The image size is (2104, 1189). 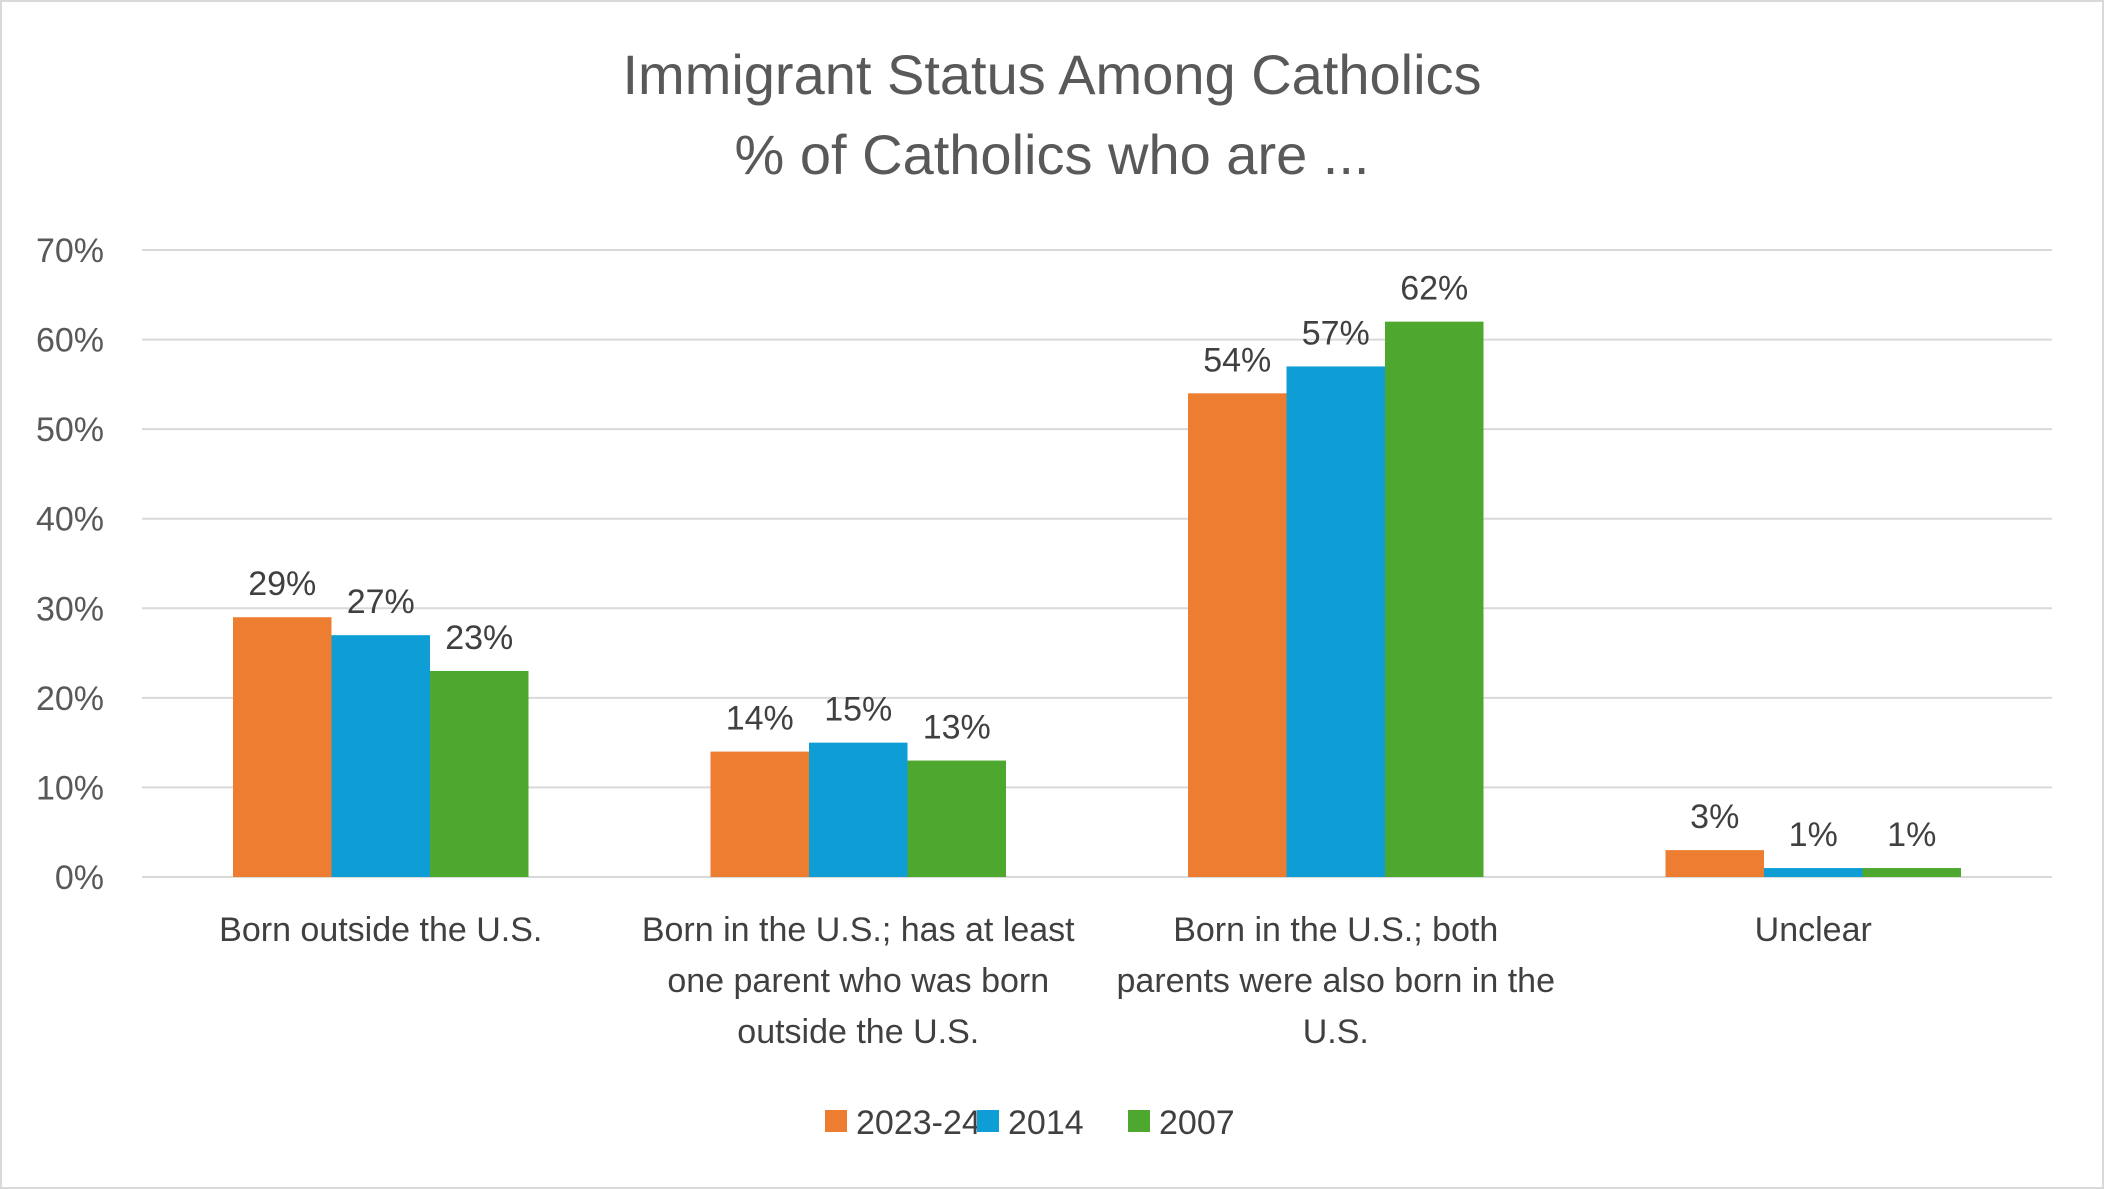 I want to click on y-axis-ticks: 0% 10% 20% 30% 40% 50% 60% 70%, so click(x=70, y=564).